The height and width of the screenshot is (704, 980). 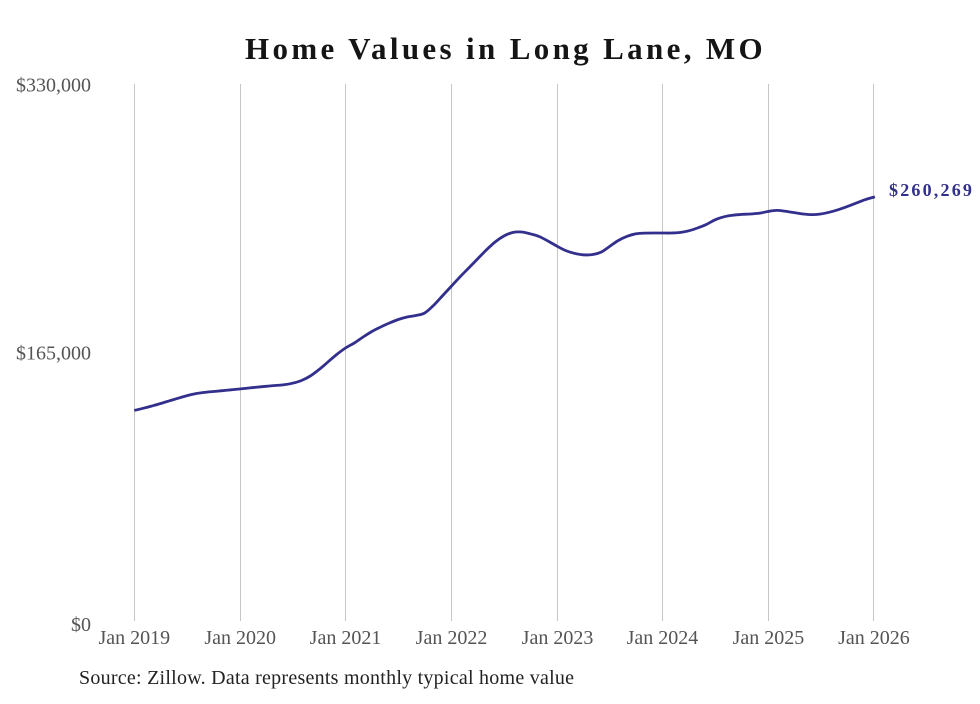 I want to click on svg-text: $260,269, so click(x=931, y=190).